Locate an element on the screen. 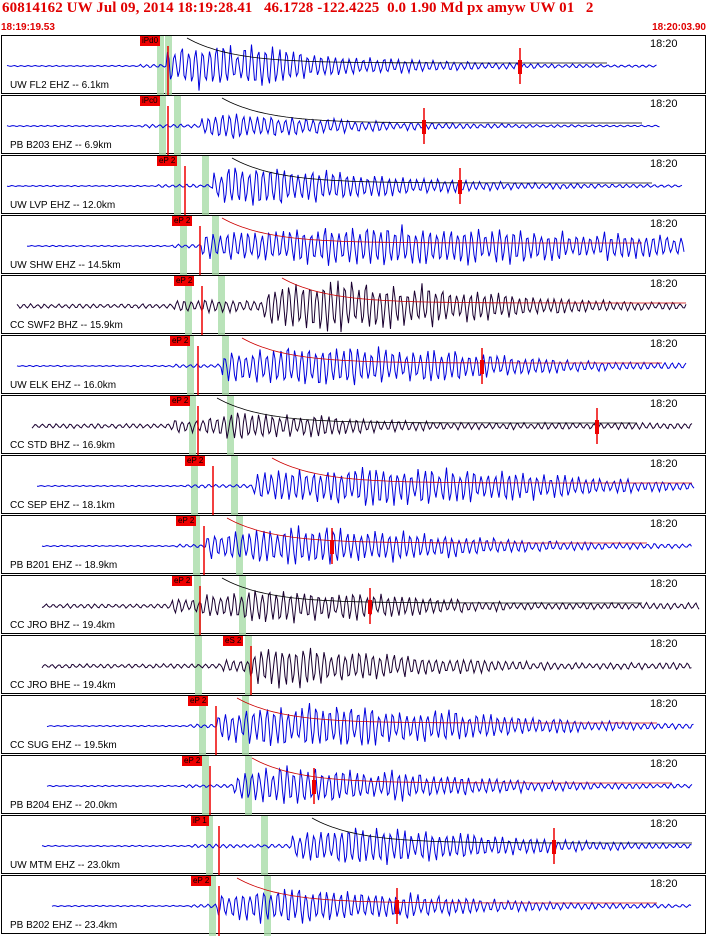 This screenshot has height=938, width=708. waveform-panel: eP 2 18:20 PB B202 EHZ -- 23.4km is located at coordinates (353, 905).